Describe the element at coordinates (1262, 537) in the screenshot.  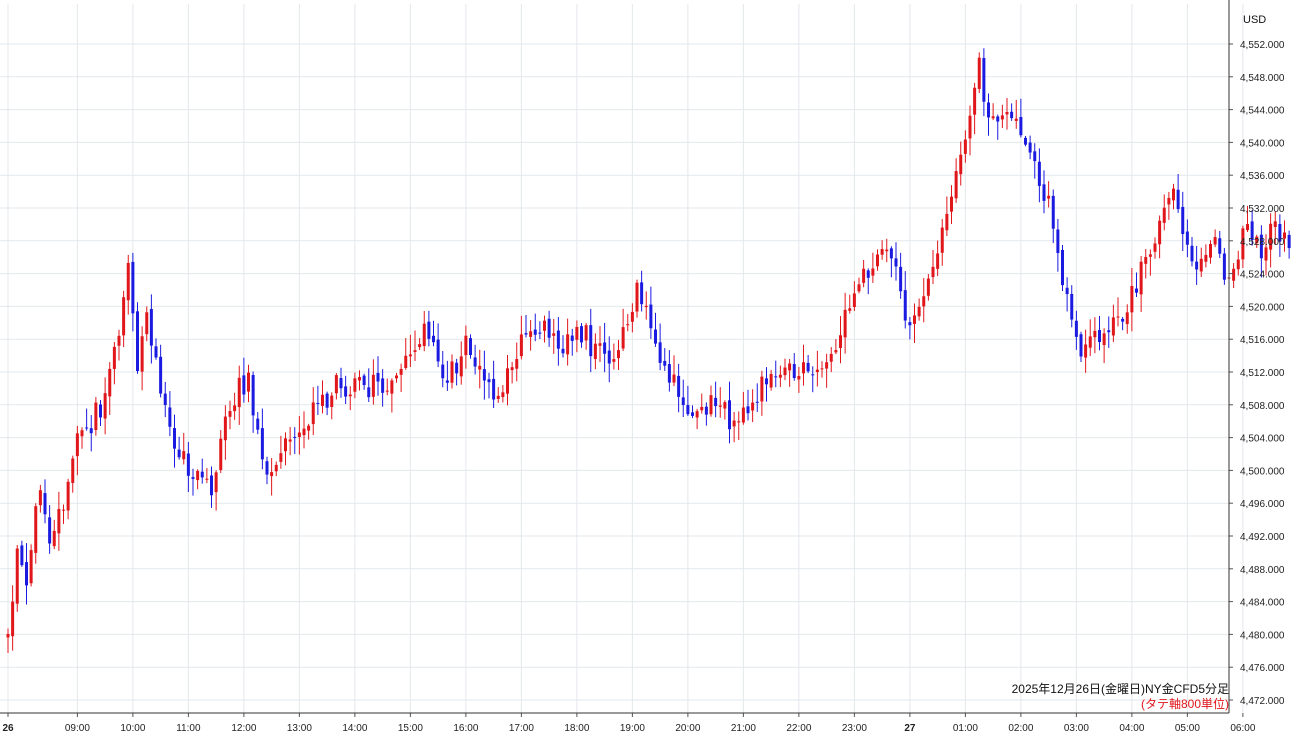
I see `y-tick-label: 4,492.000` at that location.